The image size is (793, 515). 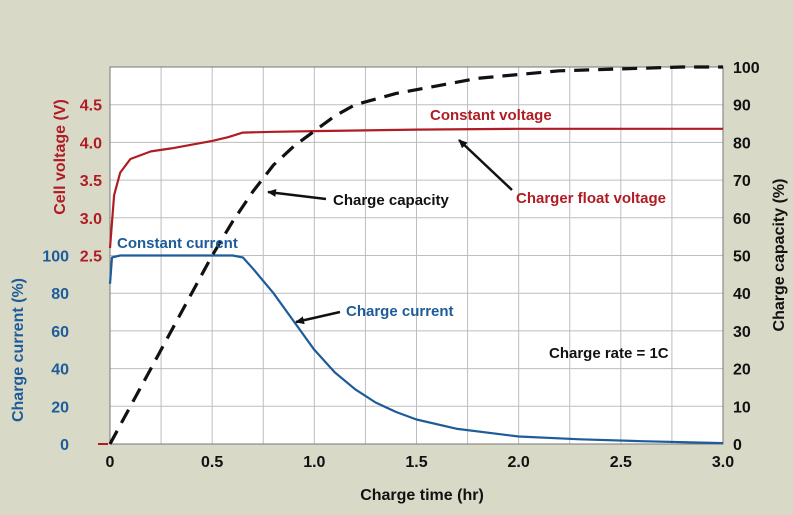 What do you see at coordinates (746, 68) in the screenshot?
I see `y-tick-label-capacity: 100` at bounding box center [746, 68].